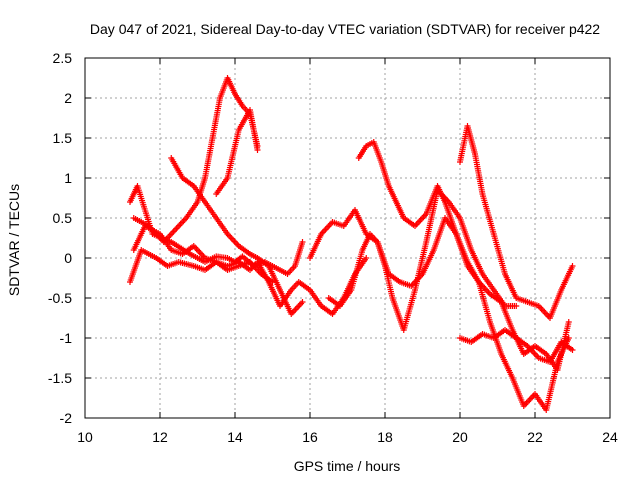 The height and width of the screenshot is (480, 640). Describe the element at coordinates (516, 346) in the screenshot. I see `series-track-k` at that location.